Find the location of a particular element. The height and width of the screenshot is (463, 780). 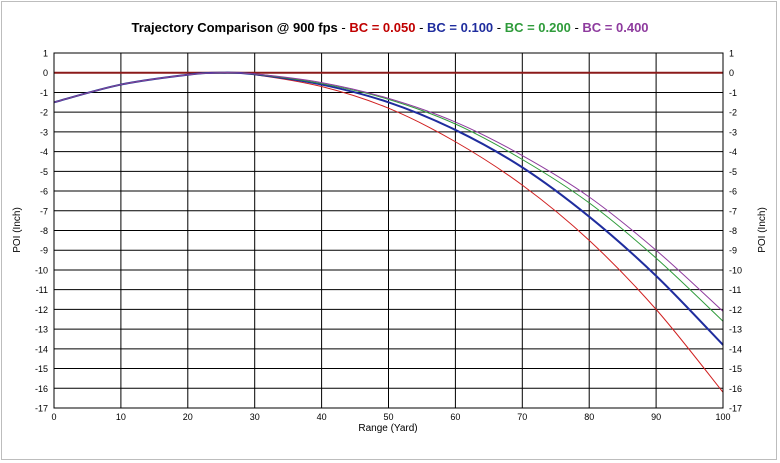

y-tick-label-right: -8 is located at coordinates (733, 231).